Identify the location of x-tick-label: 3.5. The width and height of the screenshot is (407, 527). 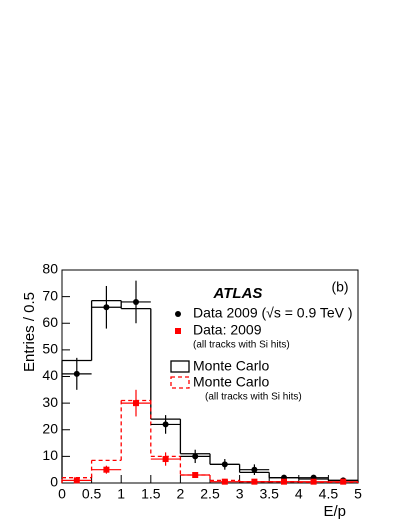
(269, 494).